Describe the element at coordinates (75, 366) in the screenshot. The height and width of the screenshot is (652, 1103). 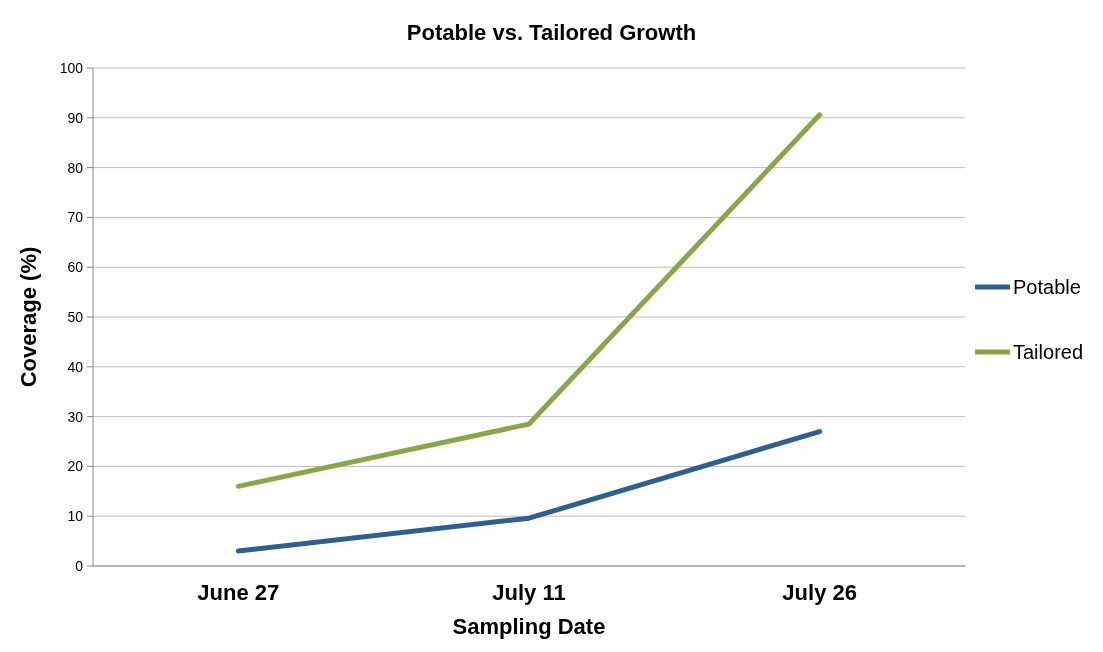
I see `y-tick-label: 40` at that location.